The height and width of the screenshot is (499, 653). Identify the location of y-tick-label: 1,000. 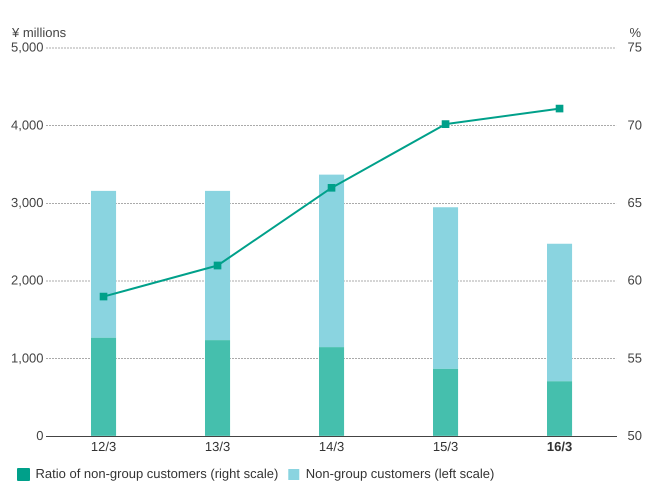
(27, 358).